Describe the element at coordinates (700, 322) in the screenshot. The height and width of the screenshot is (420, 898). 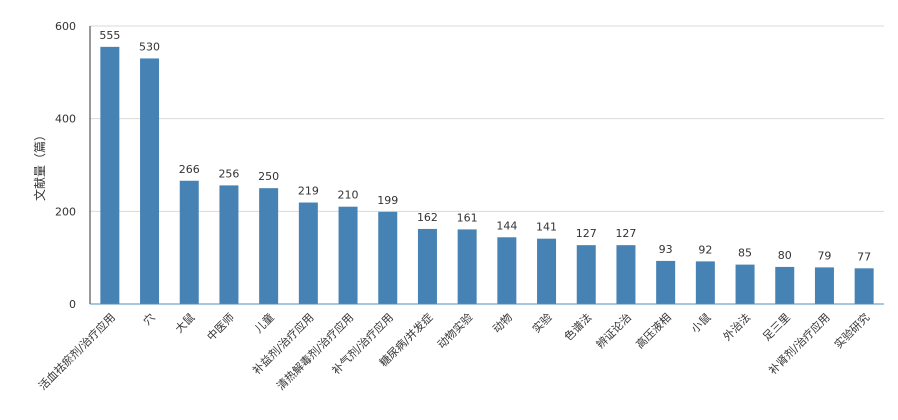
I see `x-tick-label: 小鼠` at that location.